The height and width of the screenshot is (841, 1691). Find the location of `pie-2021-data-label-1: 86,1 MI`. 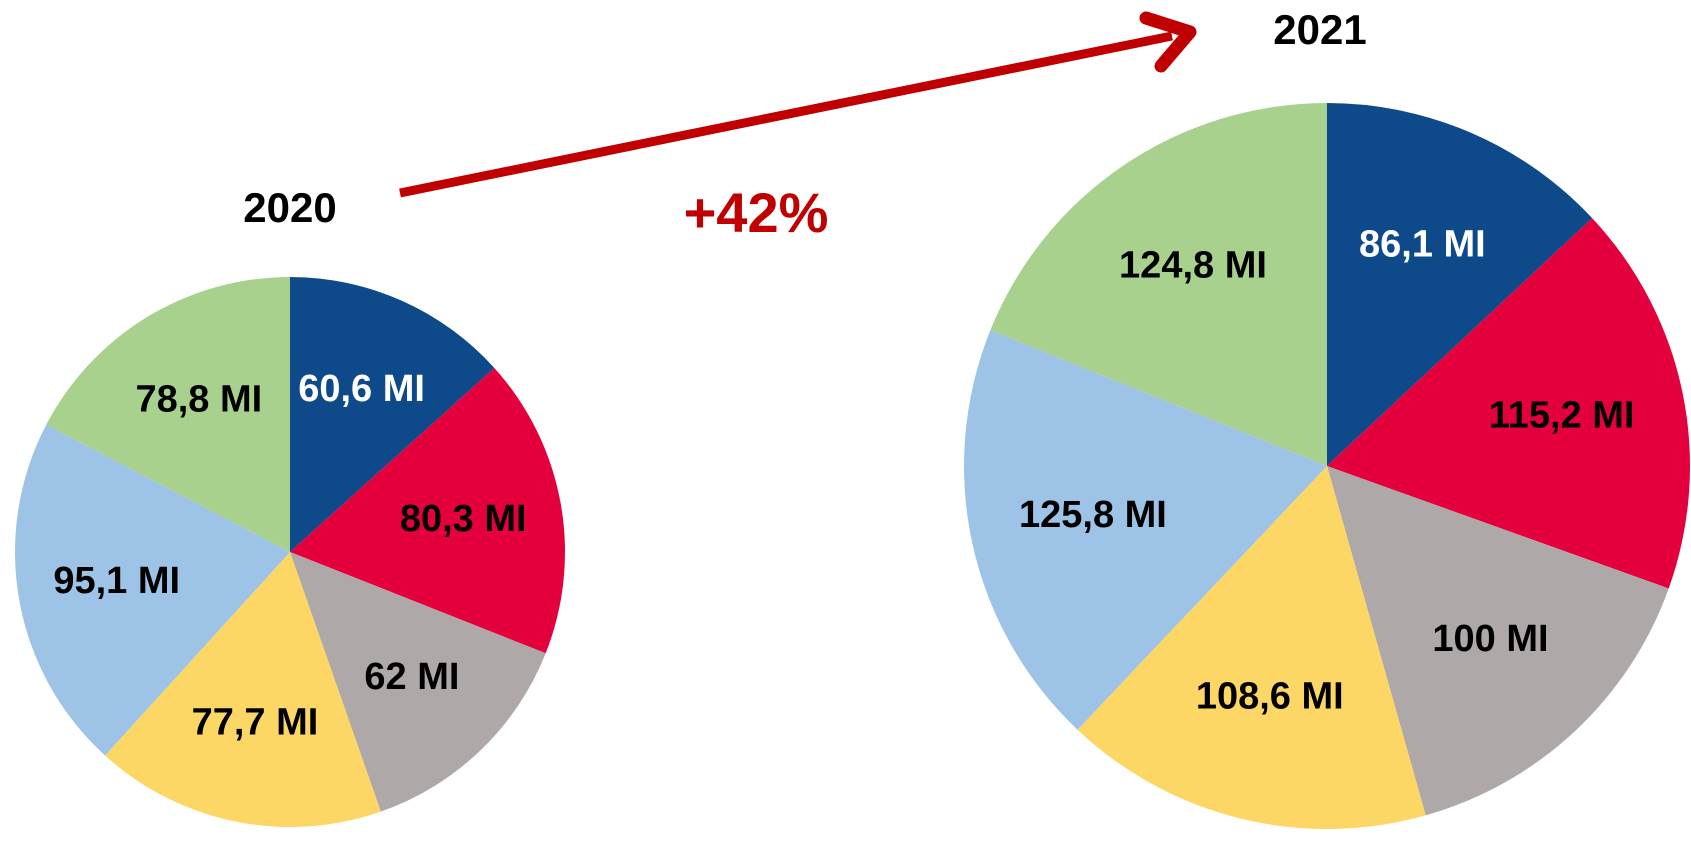

pie-2021-data-label-1: 86,1 MI is located at coordinates (1422, 244).